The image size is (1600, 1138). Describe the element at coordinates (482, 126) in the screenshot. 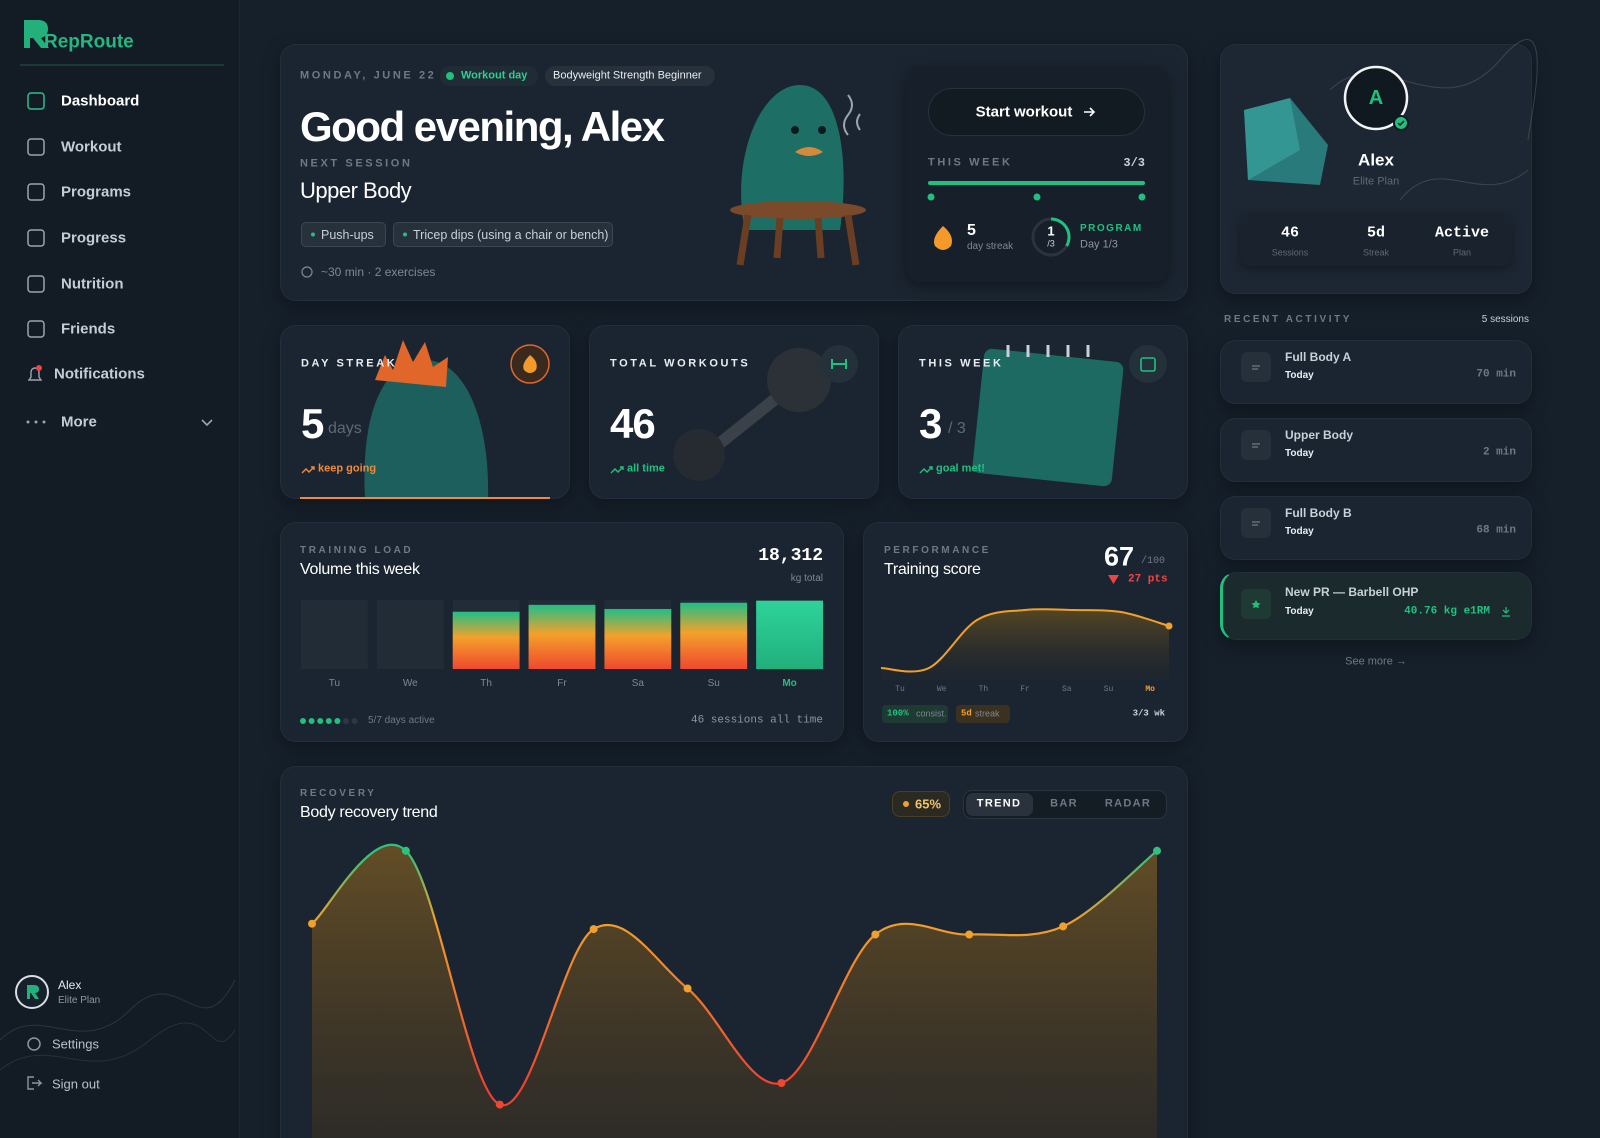

I see `greeting: Good evening, Alex` at that location.